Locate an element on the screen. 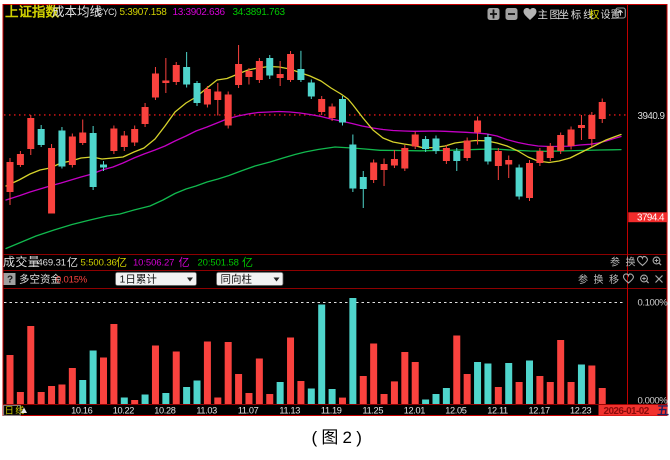 This screenshot has height=460, width=670. svg-text: 12.23 is located at coordinates (580, 411).